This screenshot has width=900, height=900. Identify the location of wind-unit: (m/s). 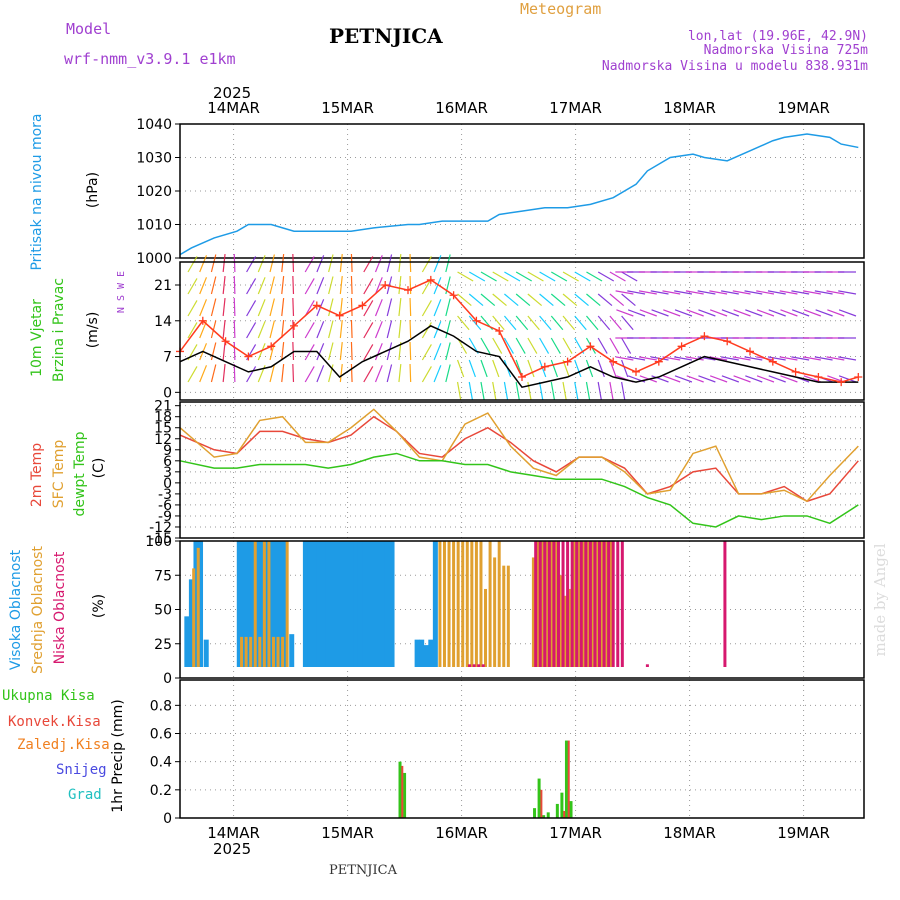
(93, 330).